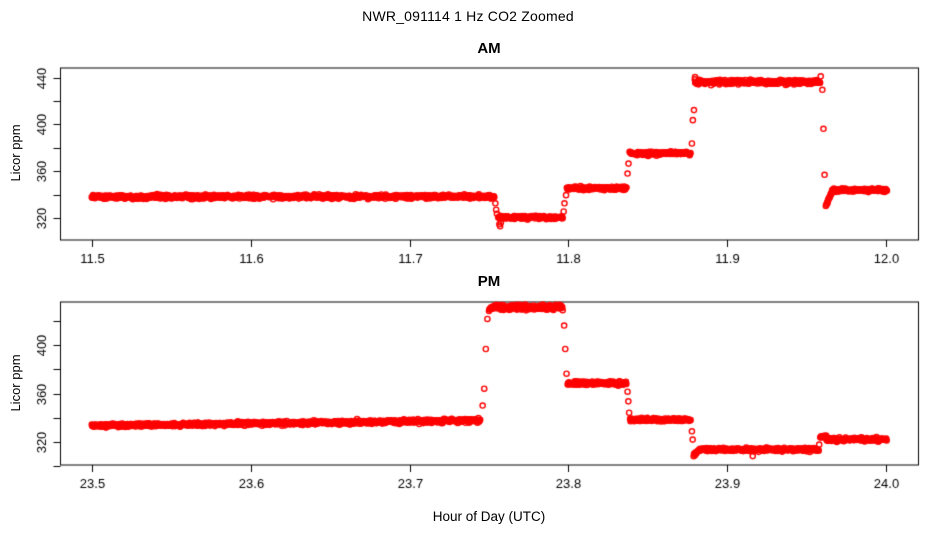  I want to click on main-title: NWR_091114 1 Hz CO2 Zoomed, so click(468, 16).